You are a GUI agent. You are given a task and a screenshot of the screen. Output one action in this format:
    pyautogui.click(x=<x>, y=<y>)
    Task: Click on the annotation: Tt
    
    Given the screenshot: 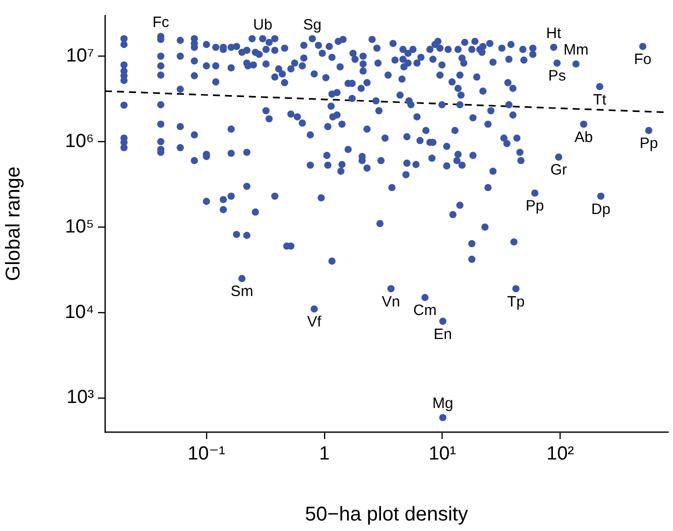 What is the action you would take?
    pyautogui.click(x=600, y=99)
    